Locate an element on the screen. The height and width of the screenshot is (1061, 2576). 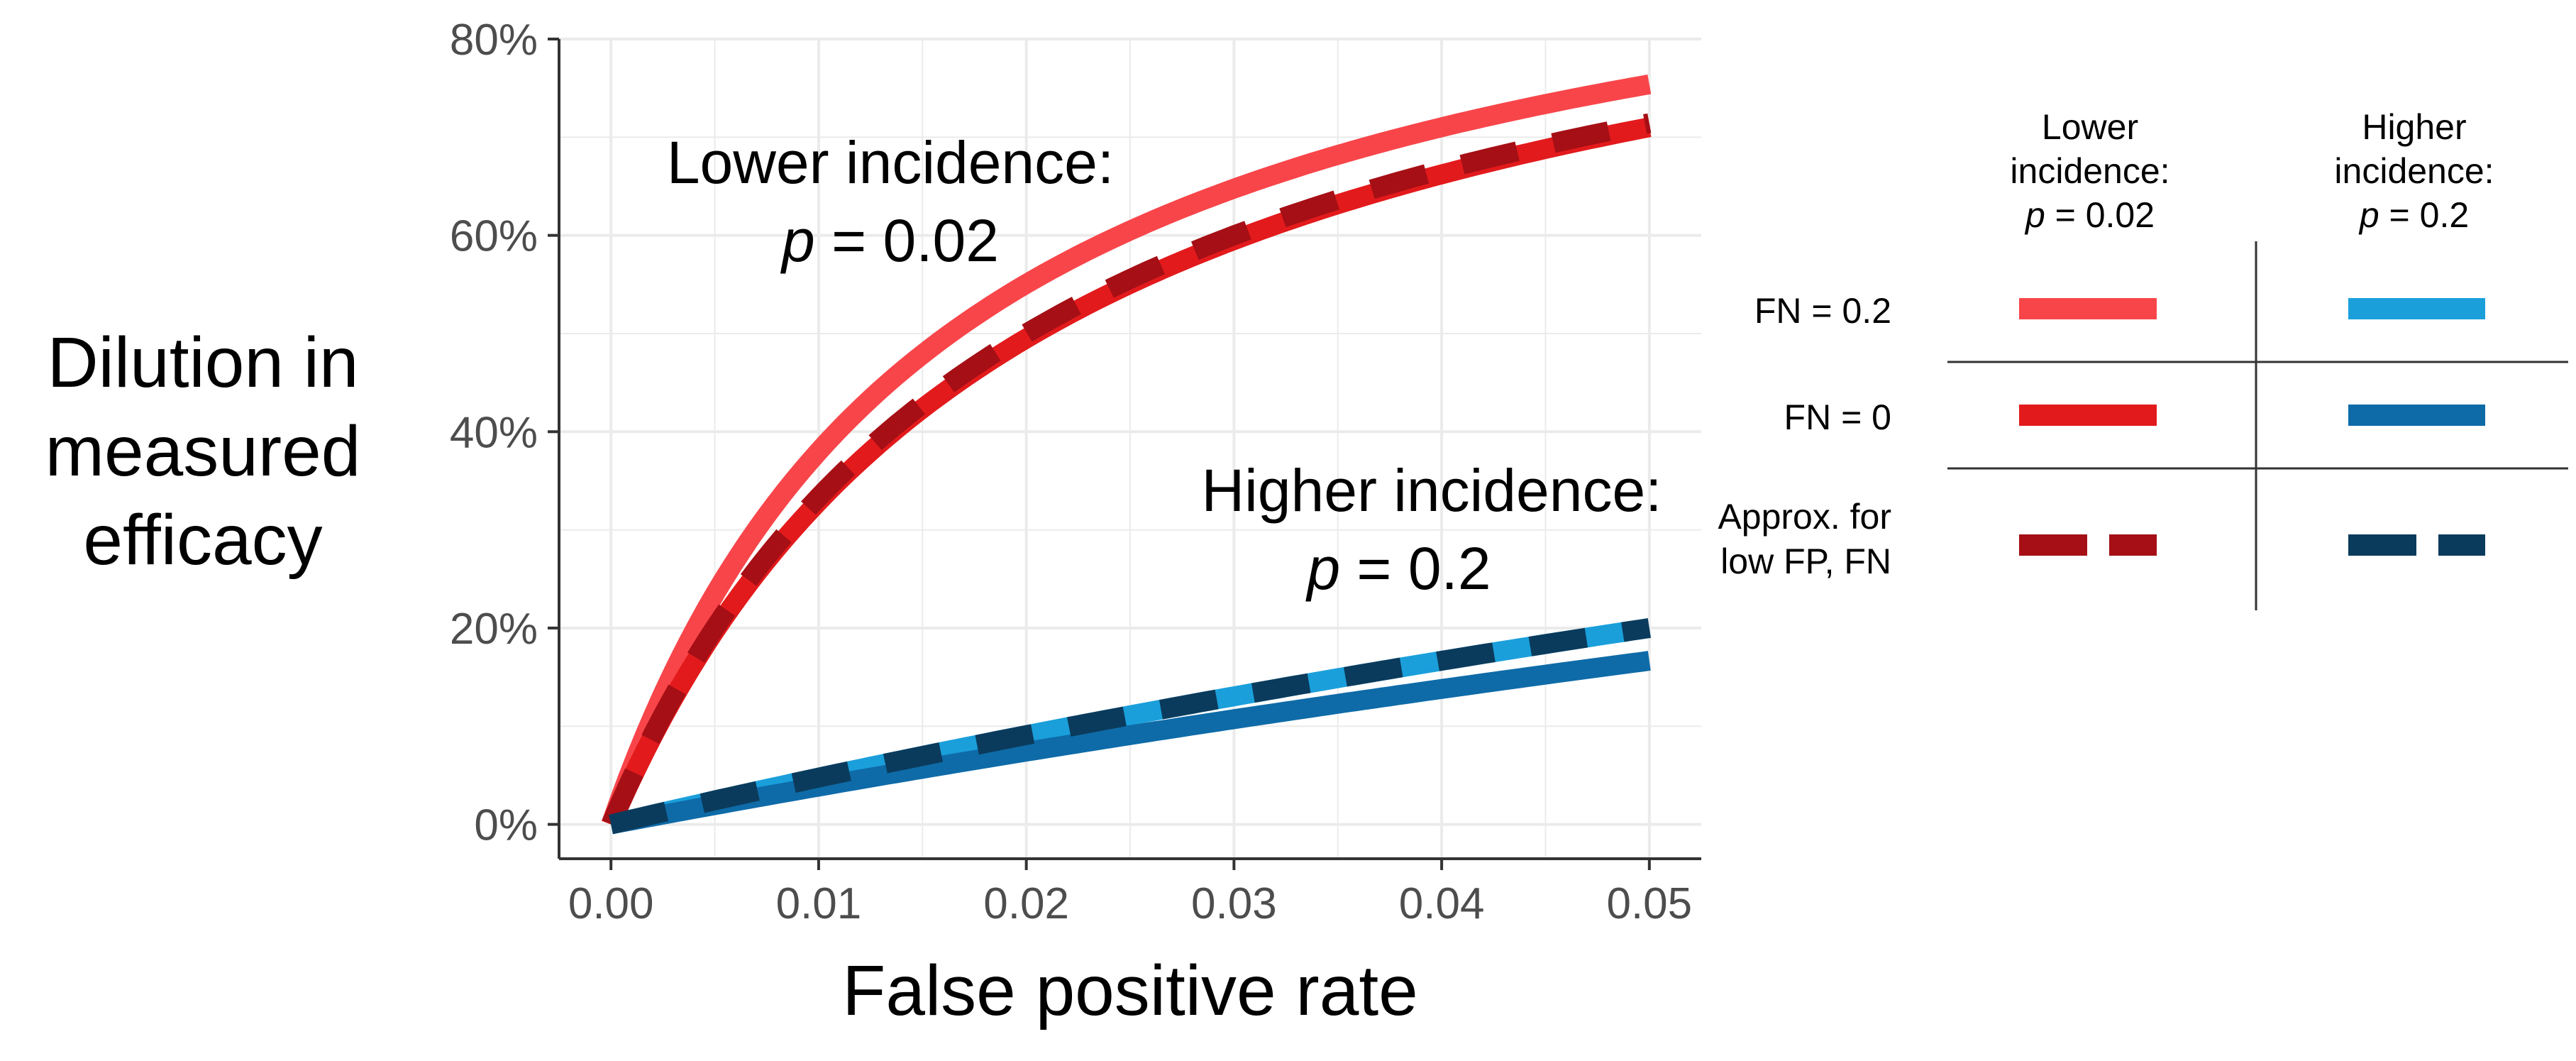
annotation-lower-incidence-line-1: Lower incidence: is located at coordinates (890, 162).